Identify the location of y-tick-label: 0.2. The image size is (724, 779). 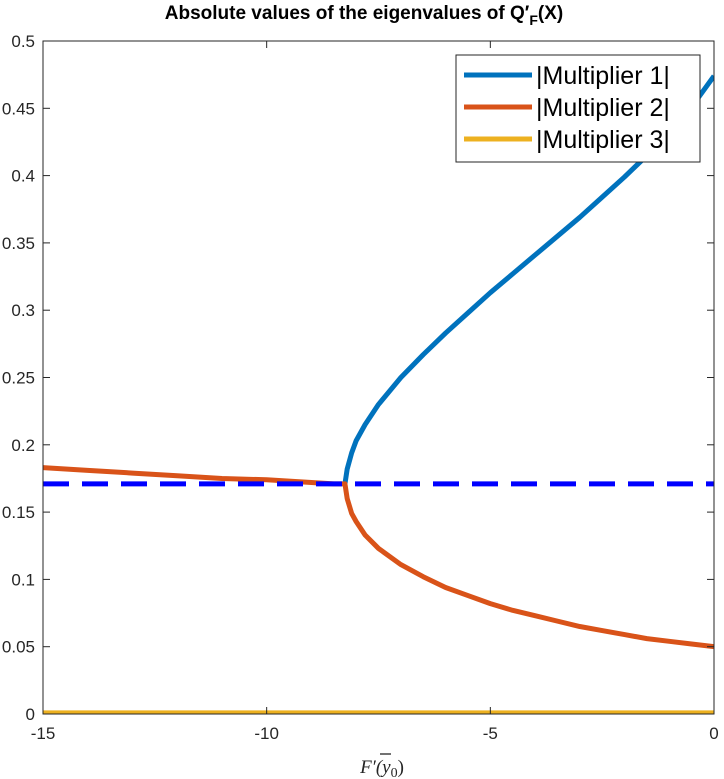
(23, 445).